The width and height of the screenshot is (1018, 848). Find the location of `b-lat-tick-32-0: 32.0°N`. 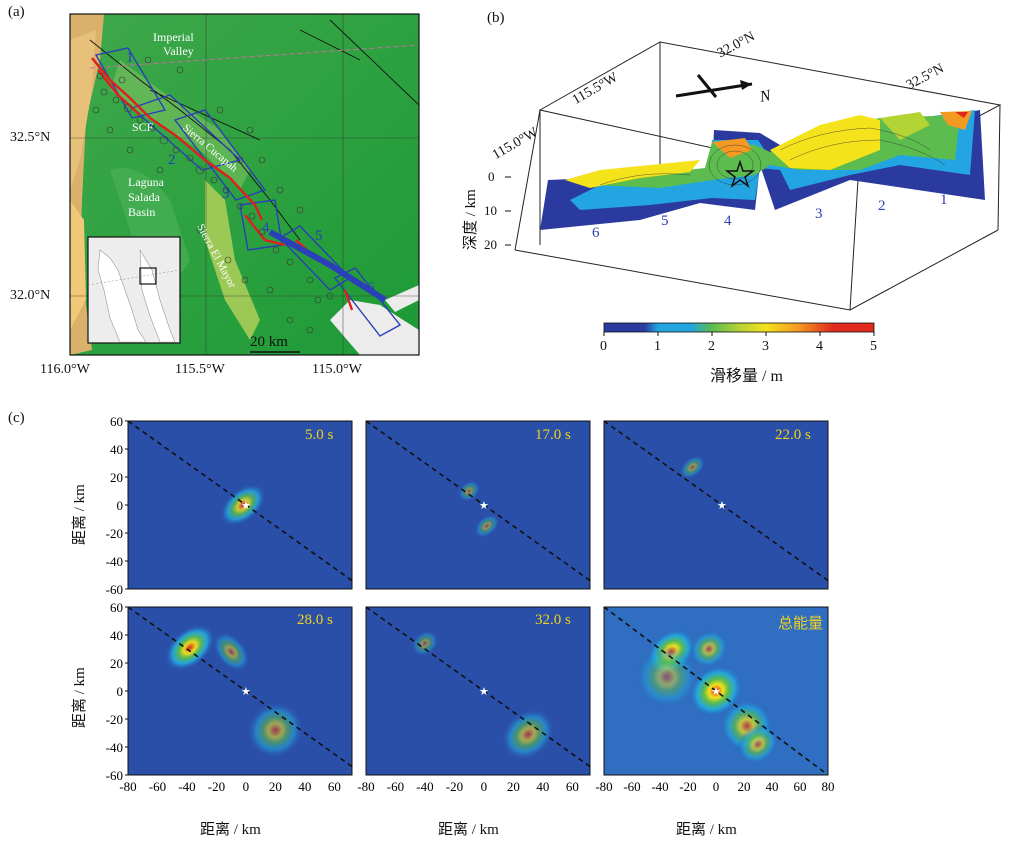

b-lat-tick-32-0: 32.0°N is located at coordinates (736, 45).